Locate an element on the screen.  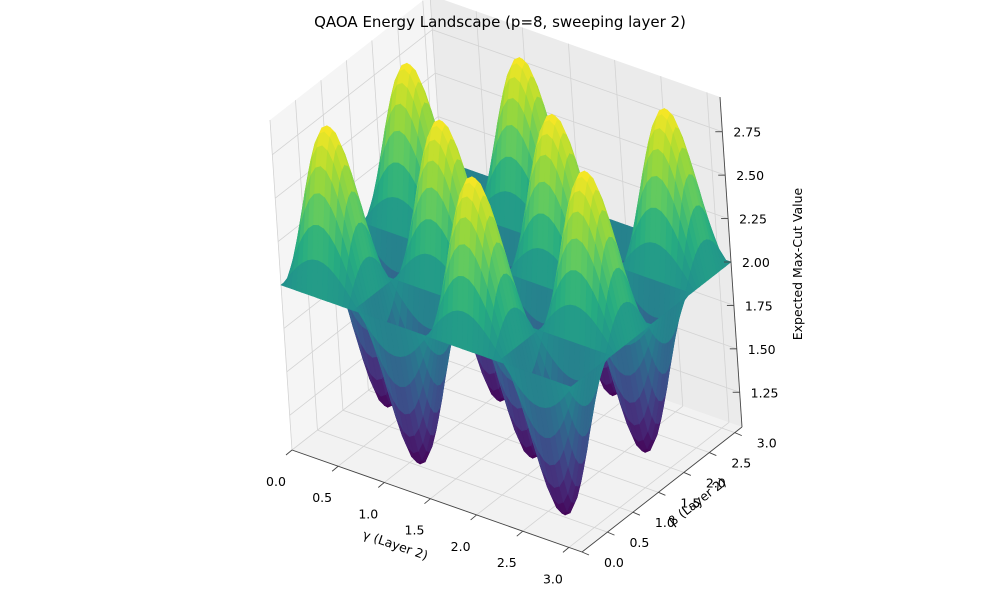
z-axis-label: Expected Max-Cut Value is located at coordinates (797, 263).